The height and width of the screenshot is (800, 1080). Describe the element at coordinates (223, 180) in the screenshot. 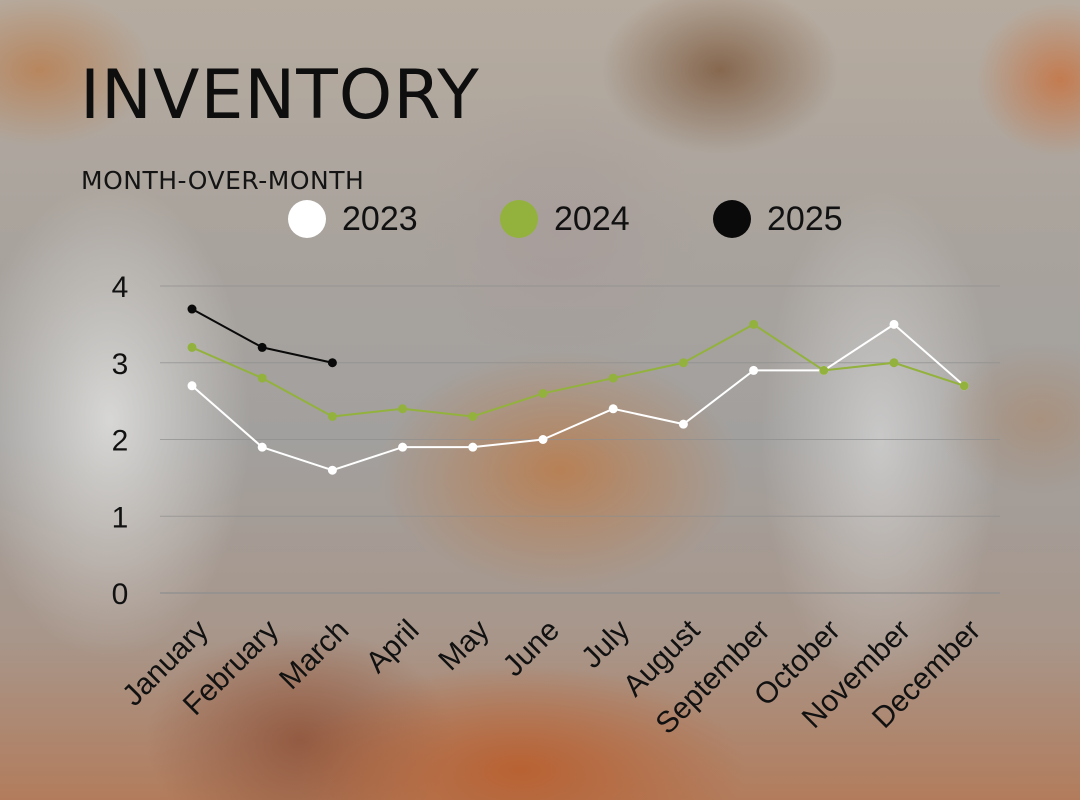

I see `chart-subtitle: MONTH-OVER-MONTH` at that location.